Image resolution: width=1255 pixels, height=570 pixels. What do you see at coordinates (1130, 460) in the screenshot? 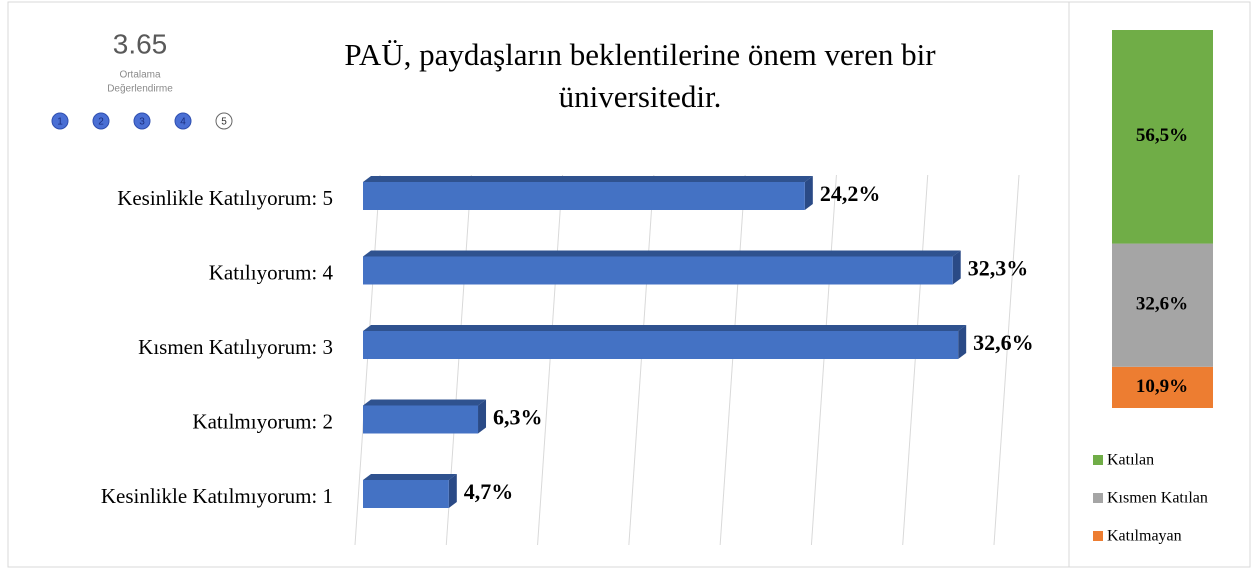
I see `legend-label: Katılan` at bounding box center [1130, 460].